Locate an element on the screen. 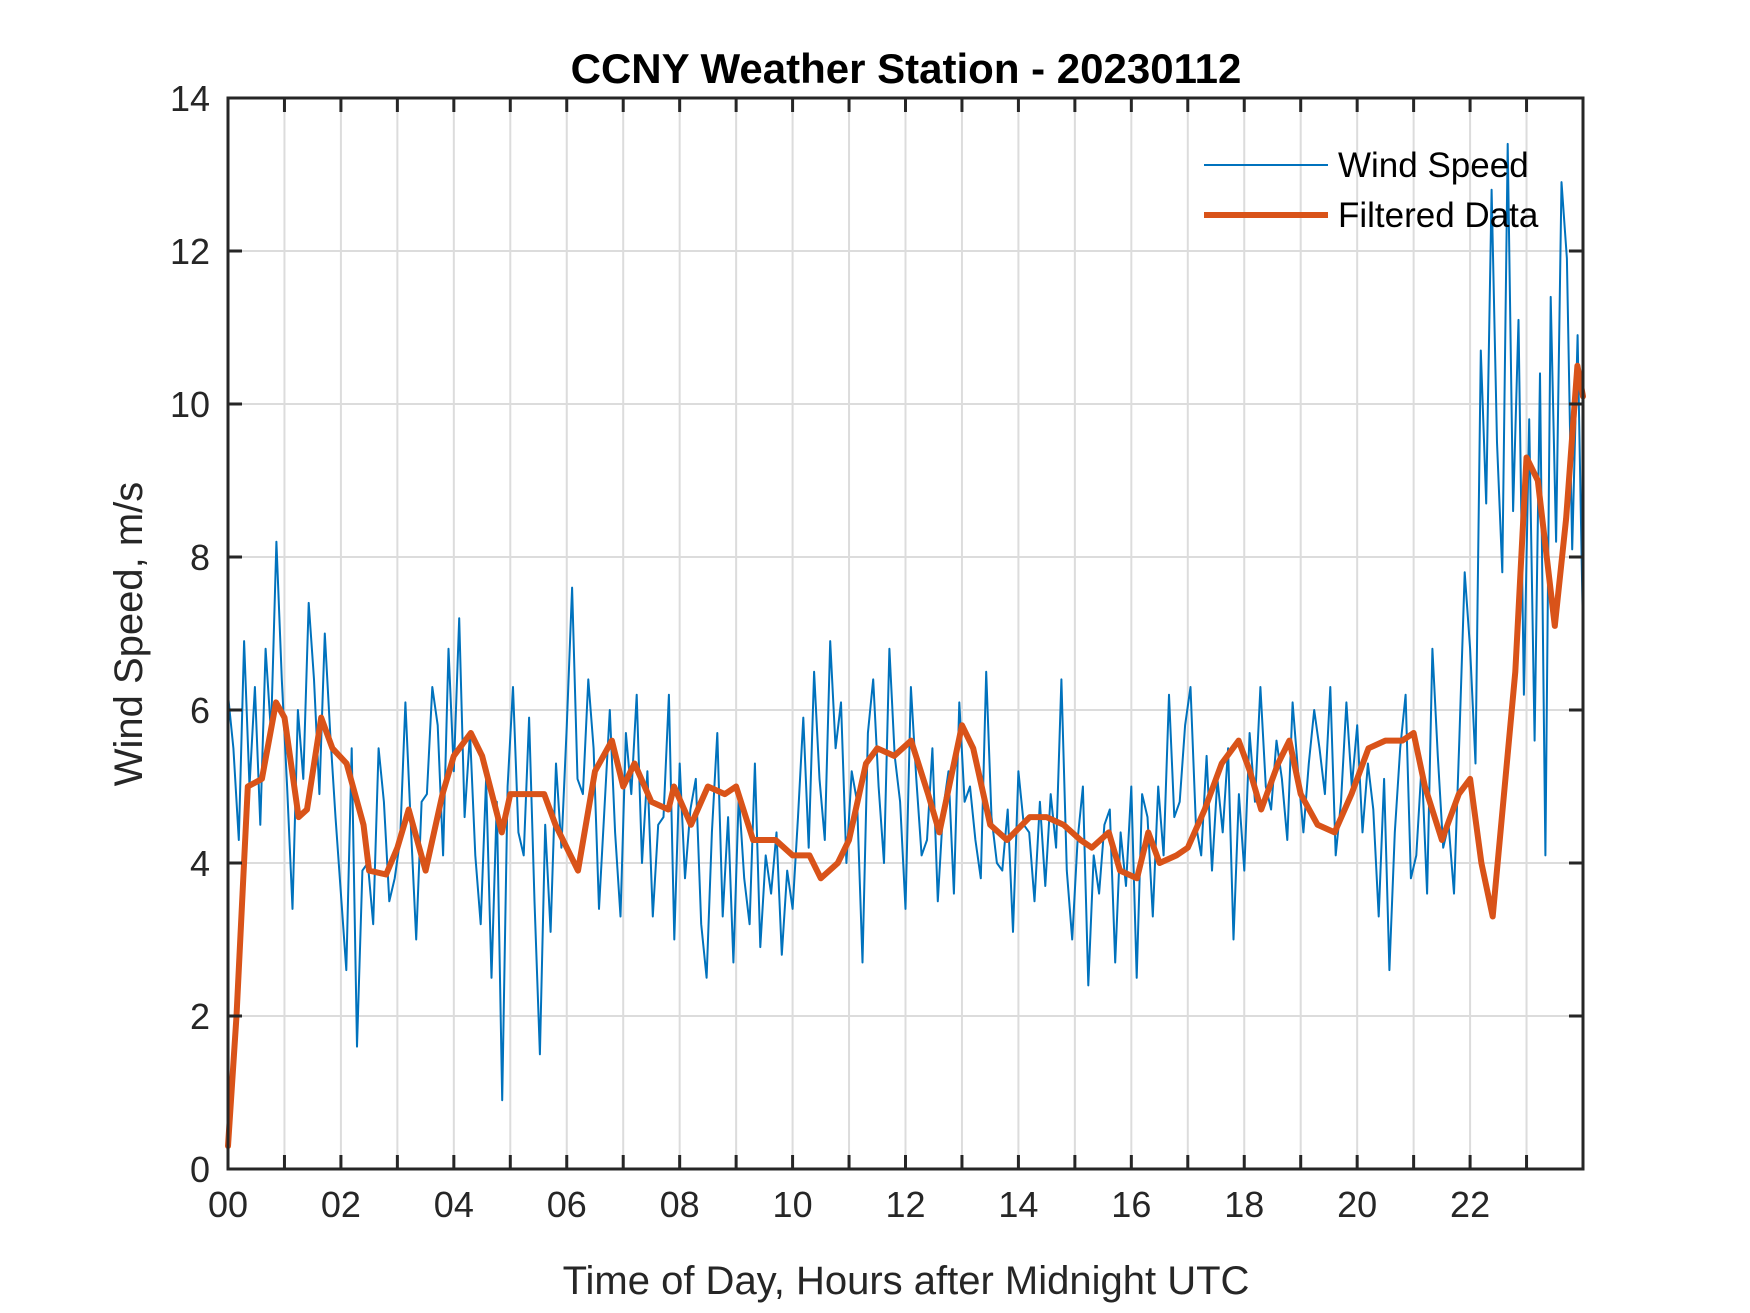 The image size is (1750, 1313). x-axis-label: Time of Day, Hours after Midnight UTC is located at coordinates (906, 1281).